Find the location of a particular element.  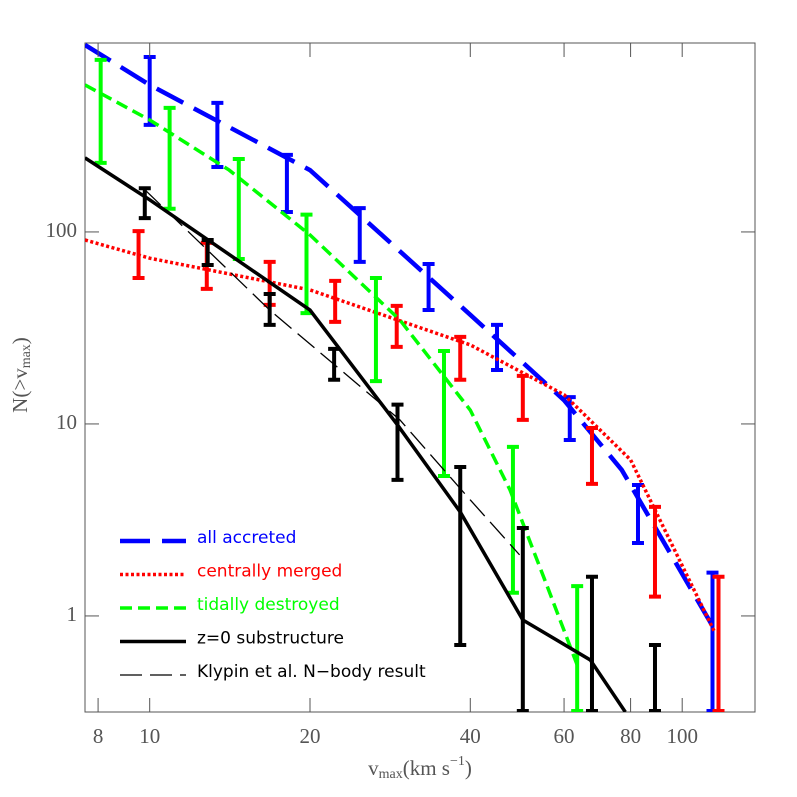

legend-label: centrally merged is located at coordinates (269, 572).